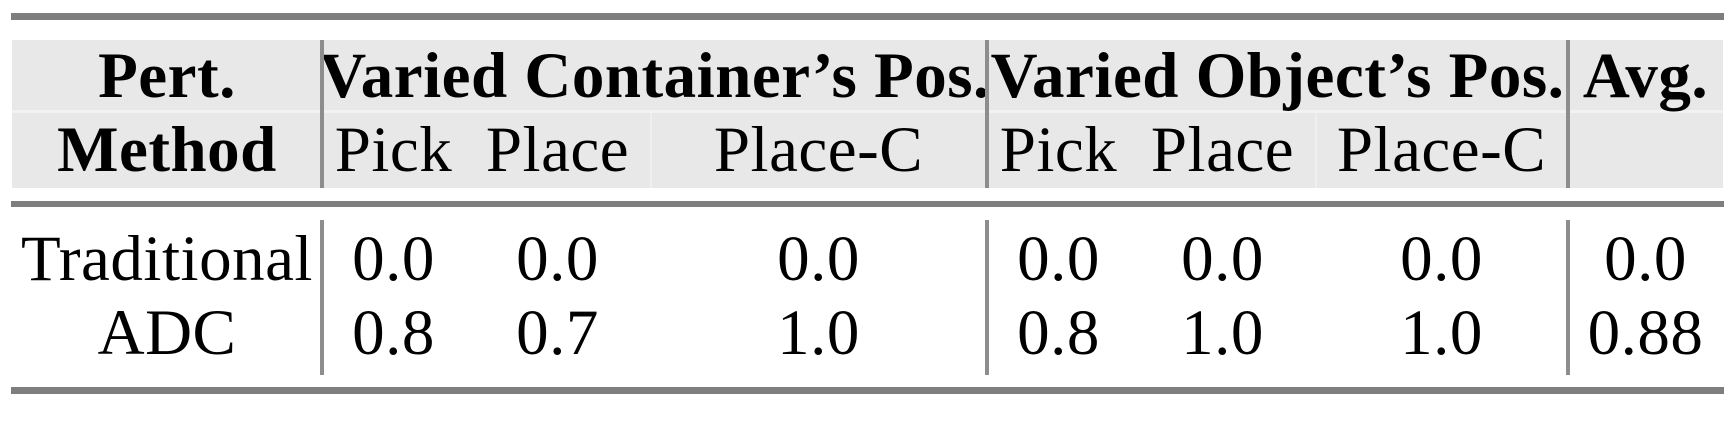 The height and width of the screenshot is (430, 1735). I want to click on row-label-adc: ADC, so click(167, 332).